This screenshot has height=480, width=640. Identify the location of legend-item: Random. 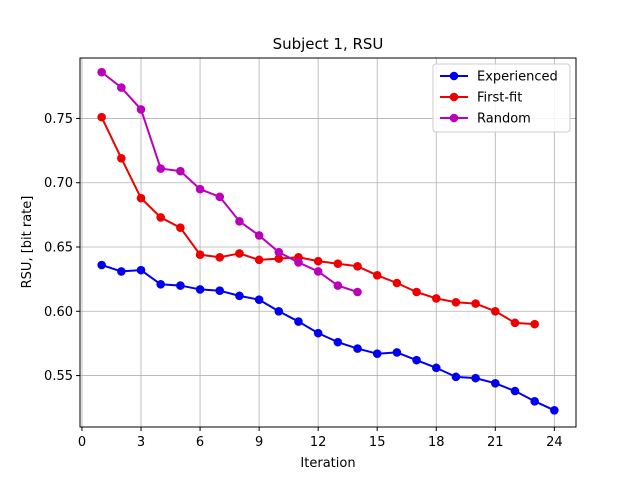
(485, 119).